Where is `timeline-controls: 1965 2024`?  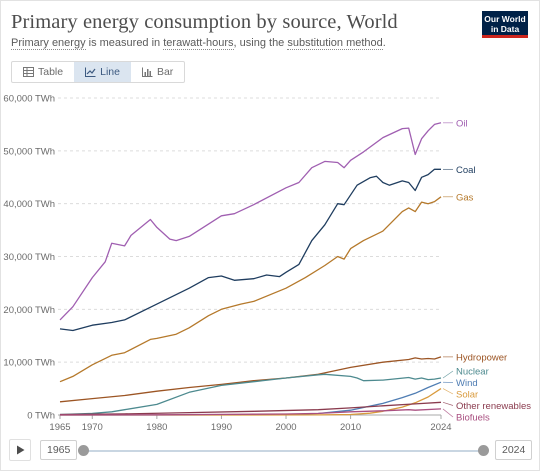
timeline-controls: 1965 2024 is located at coordinates (270, 451).